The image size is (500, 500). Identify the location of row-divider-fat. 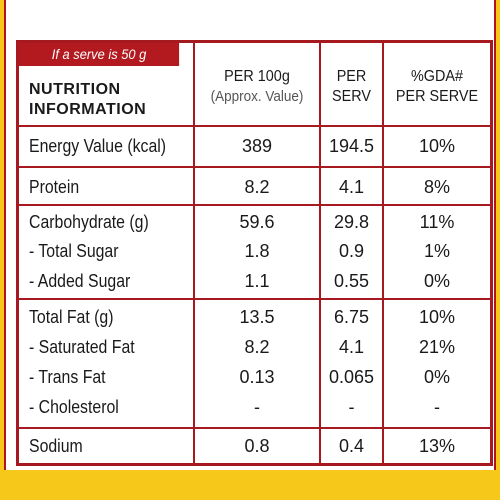
(254, 428).